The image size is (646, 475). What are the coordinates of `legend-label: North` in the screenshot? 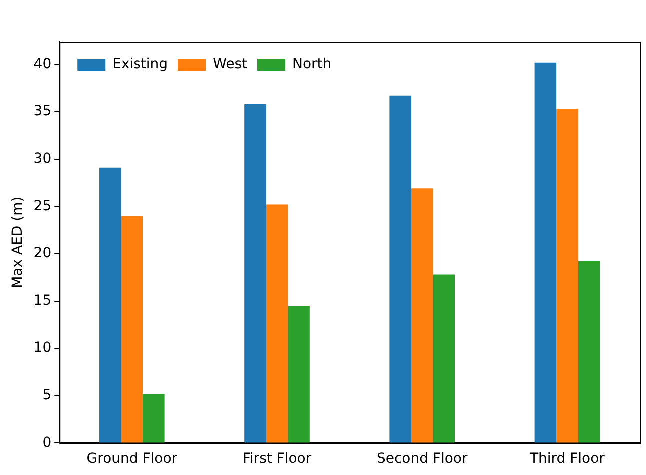 It's located at (312, 64).